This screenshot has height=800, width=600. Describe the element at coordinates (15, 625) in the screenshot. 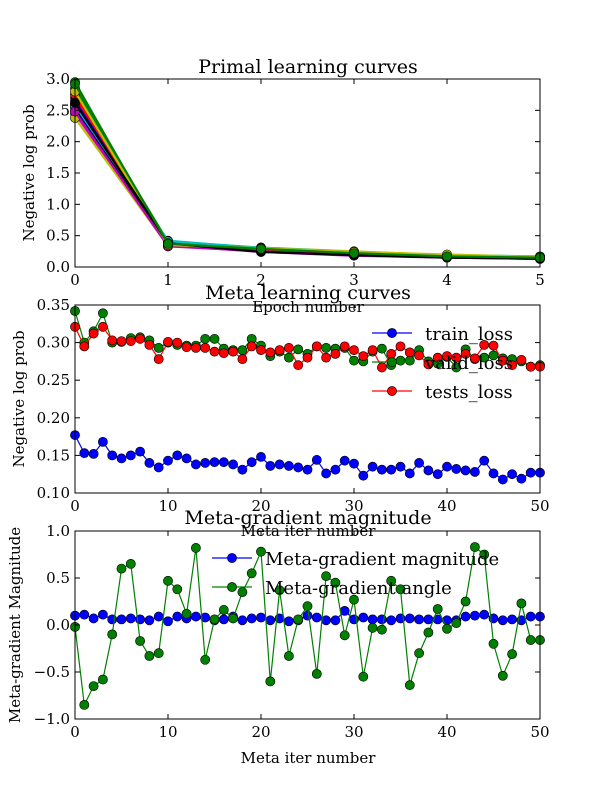

I see `chart-3-ylabel: Meta-gradient Magnitude` at that location.